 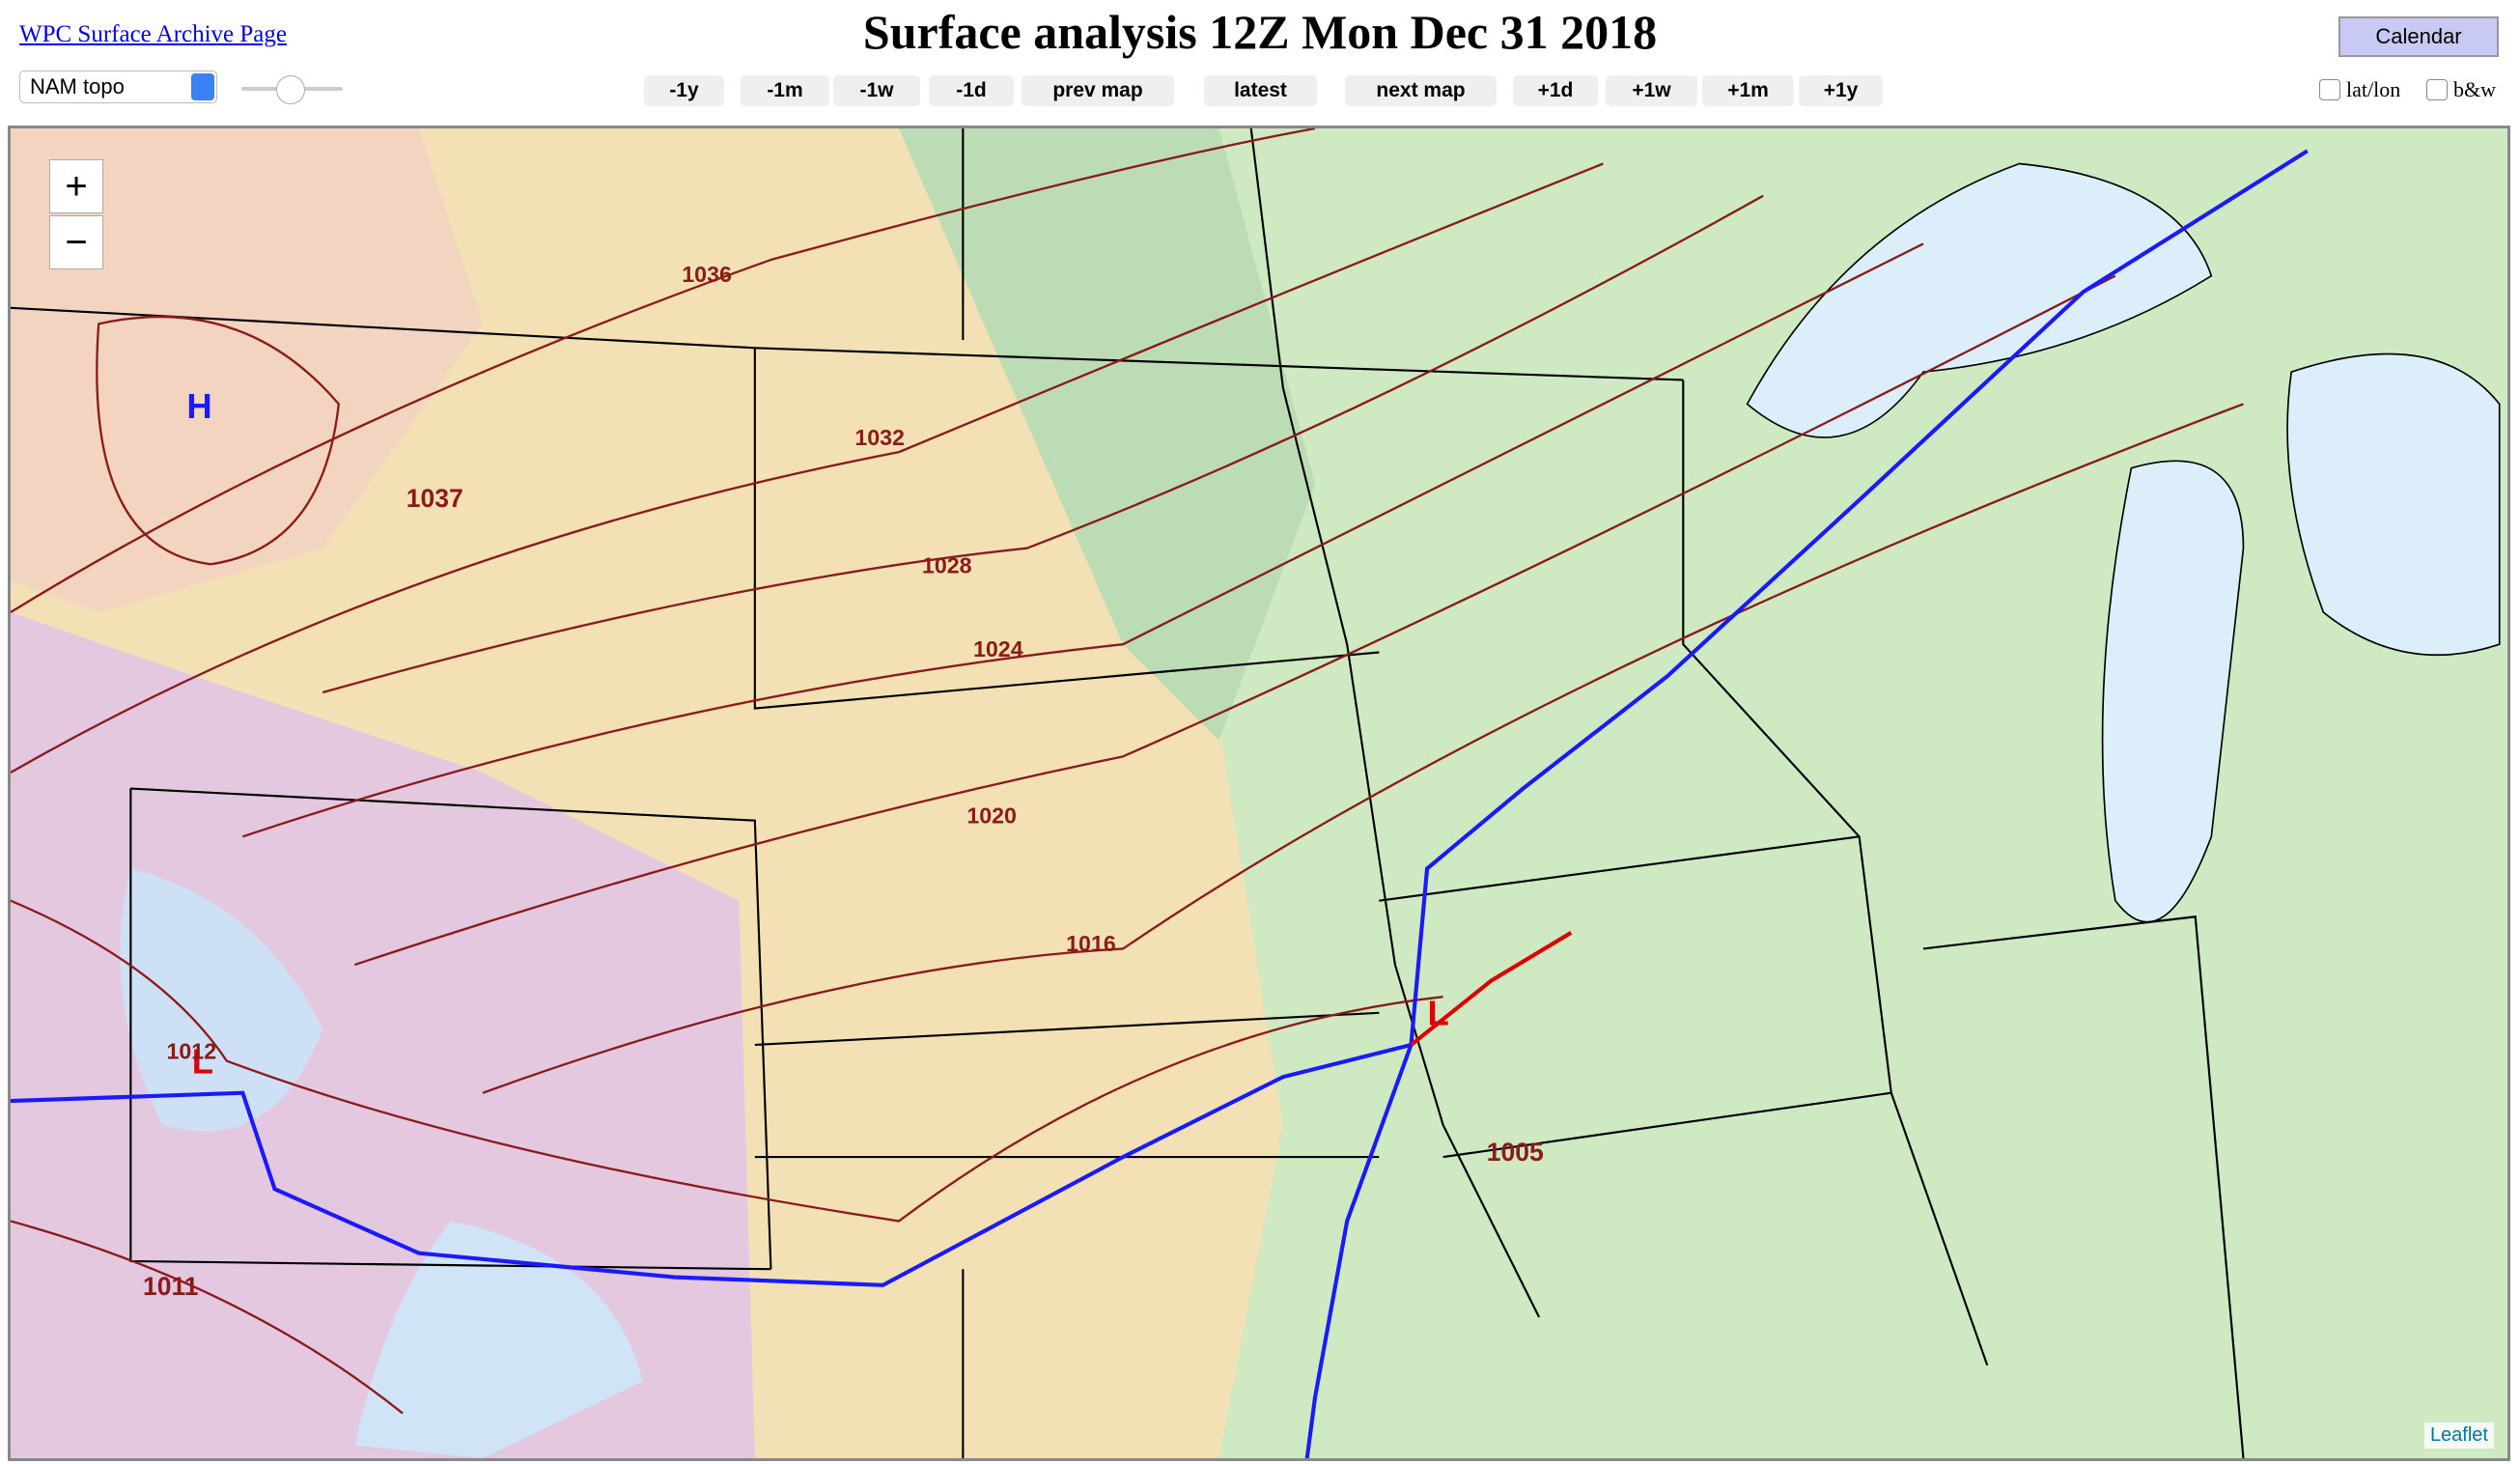 What do you see at coordinates (1492, 989) in the screenshot?
I see `warm-front` at bounding box center [1492, 989].